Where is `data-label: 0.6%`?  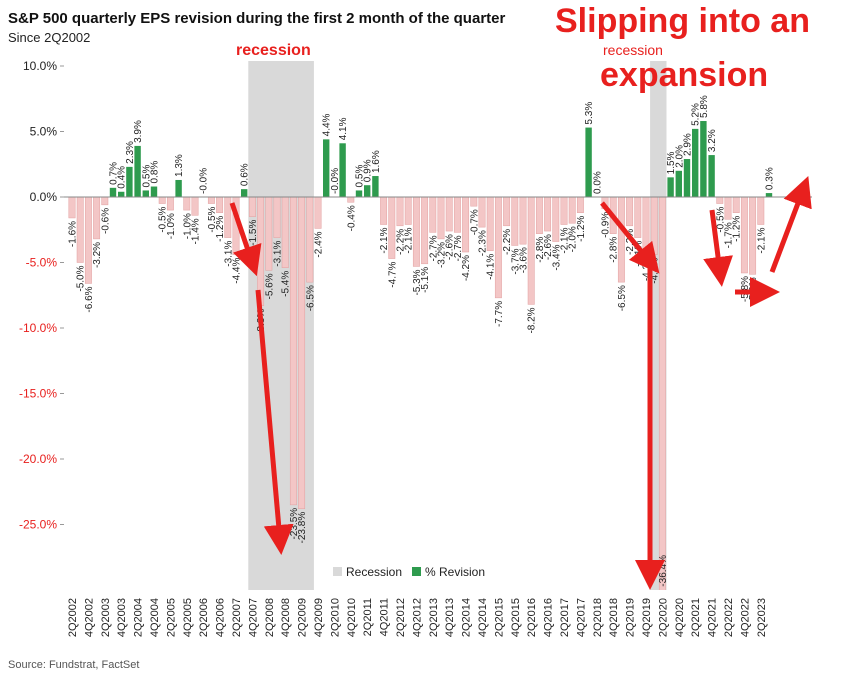
data-label: 0.6% is located at coordinates (245, 174).